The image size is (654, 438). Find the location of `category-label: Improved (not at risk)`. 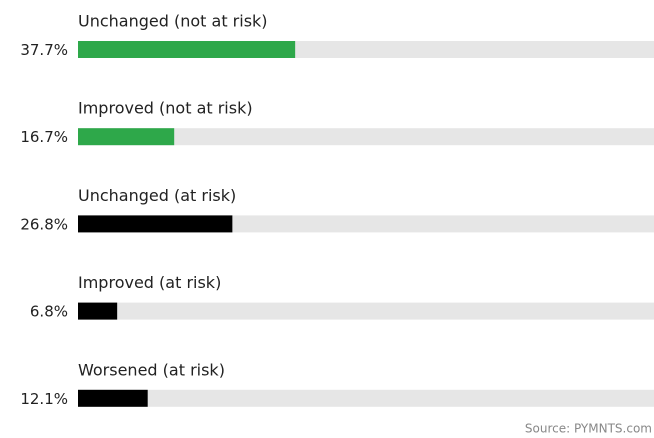

category-label: Improved (not at risk) is located at coordinates (165, 108).